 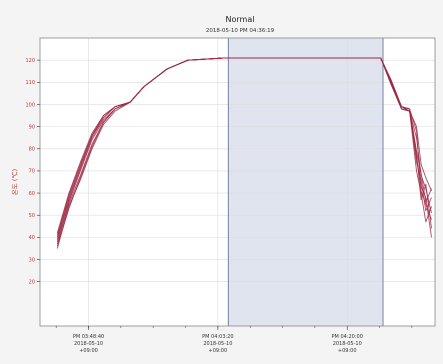 I want to click on y-axis-label: 온도 (℃), so click(x=15, y=182).